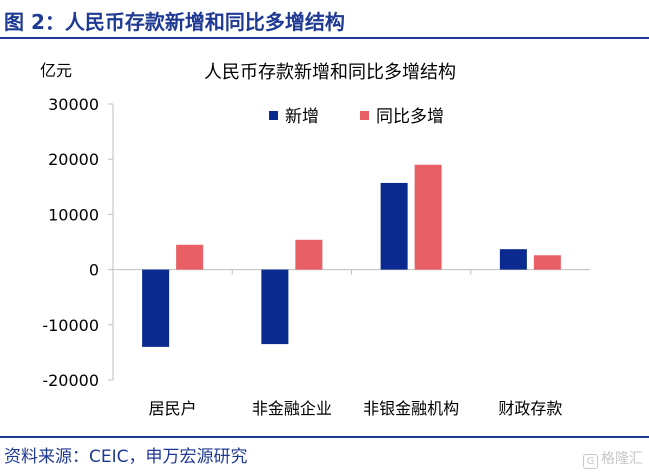  Describe the element at coordinates (356, 408) in the screenshot. I see `x-axis-labels: 居民户 非金融企业 非银金融机构 财政存款` at that location.